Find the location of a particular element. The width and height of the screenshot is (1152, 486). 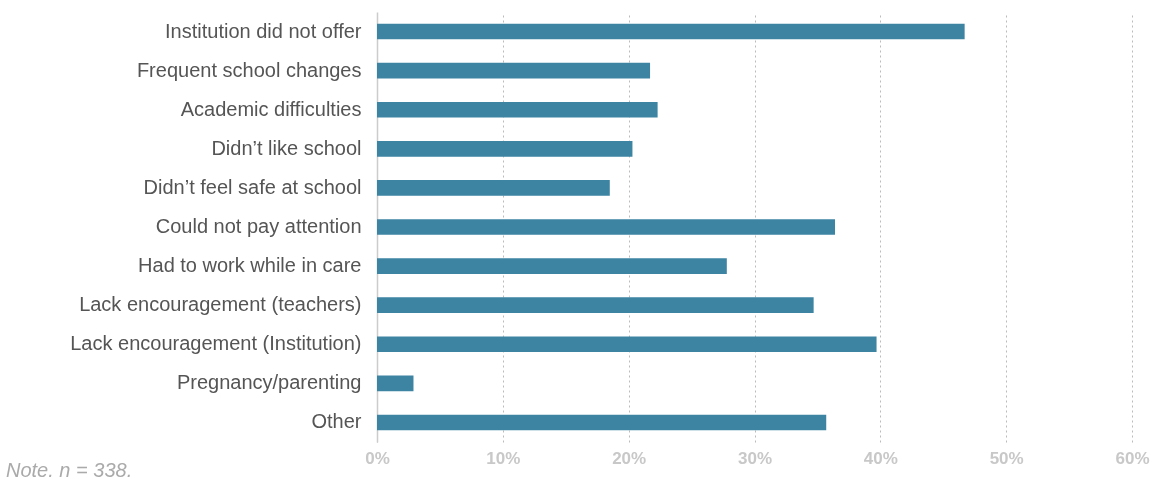

y-tick-label: Didn’t like school is located at coordinates (286, 147).